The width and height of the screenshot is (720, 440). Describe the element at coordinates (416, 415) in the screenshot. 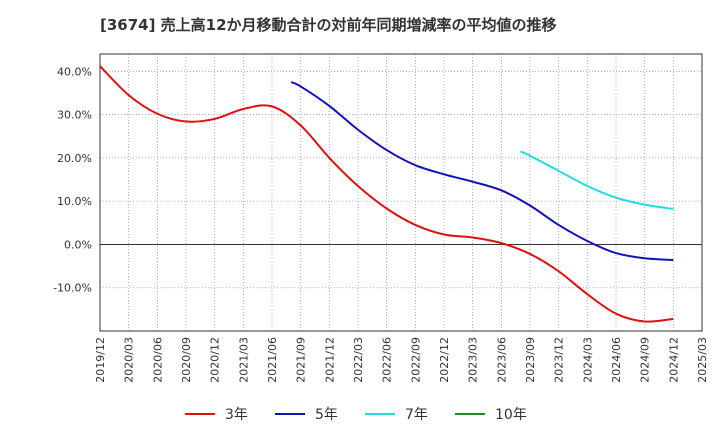

I see `legend-label: 7年` at that location.